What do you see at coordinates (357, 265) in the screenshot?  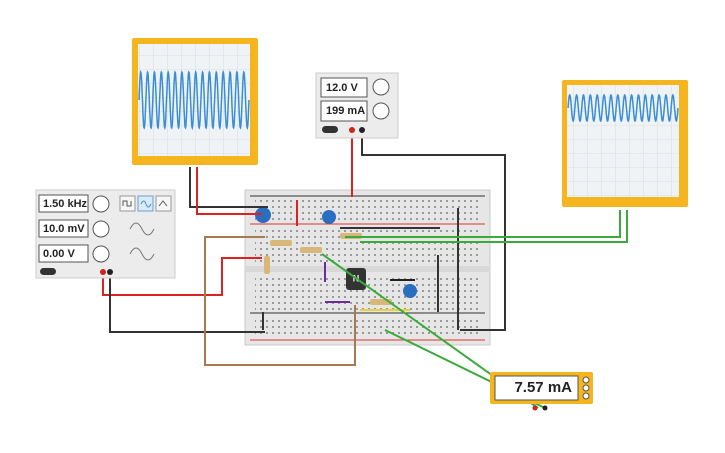 I see `components: N` at bounding box center [357, 265].